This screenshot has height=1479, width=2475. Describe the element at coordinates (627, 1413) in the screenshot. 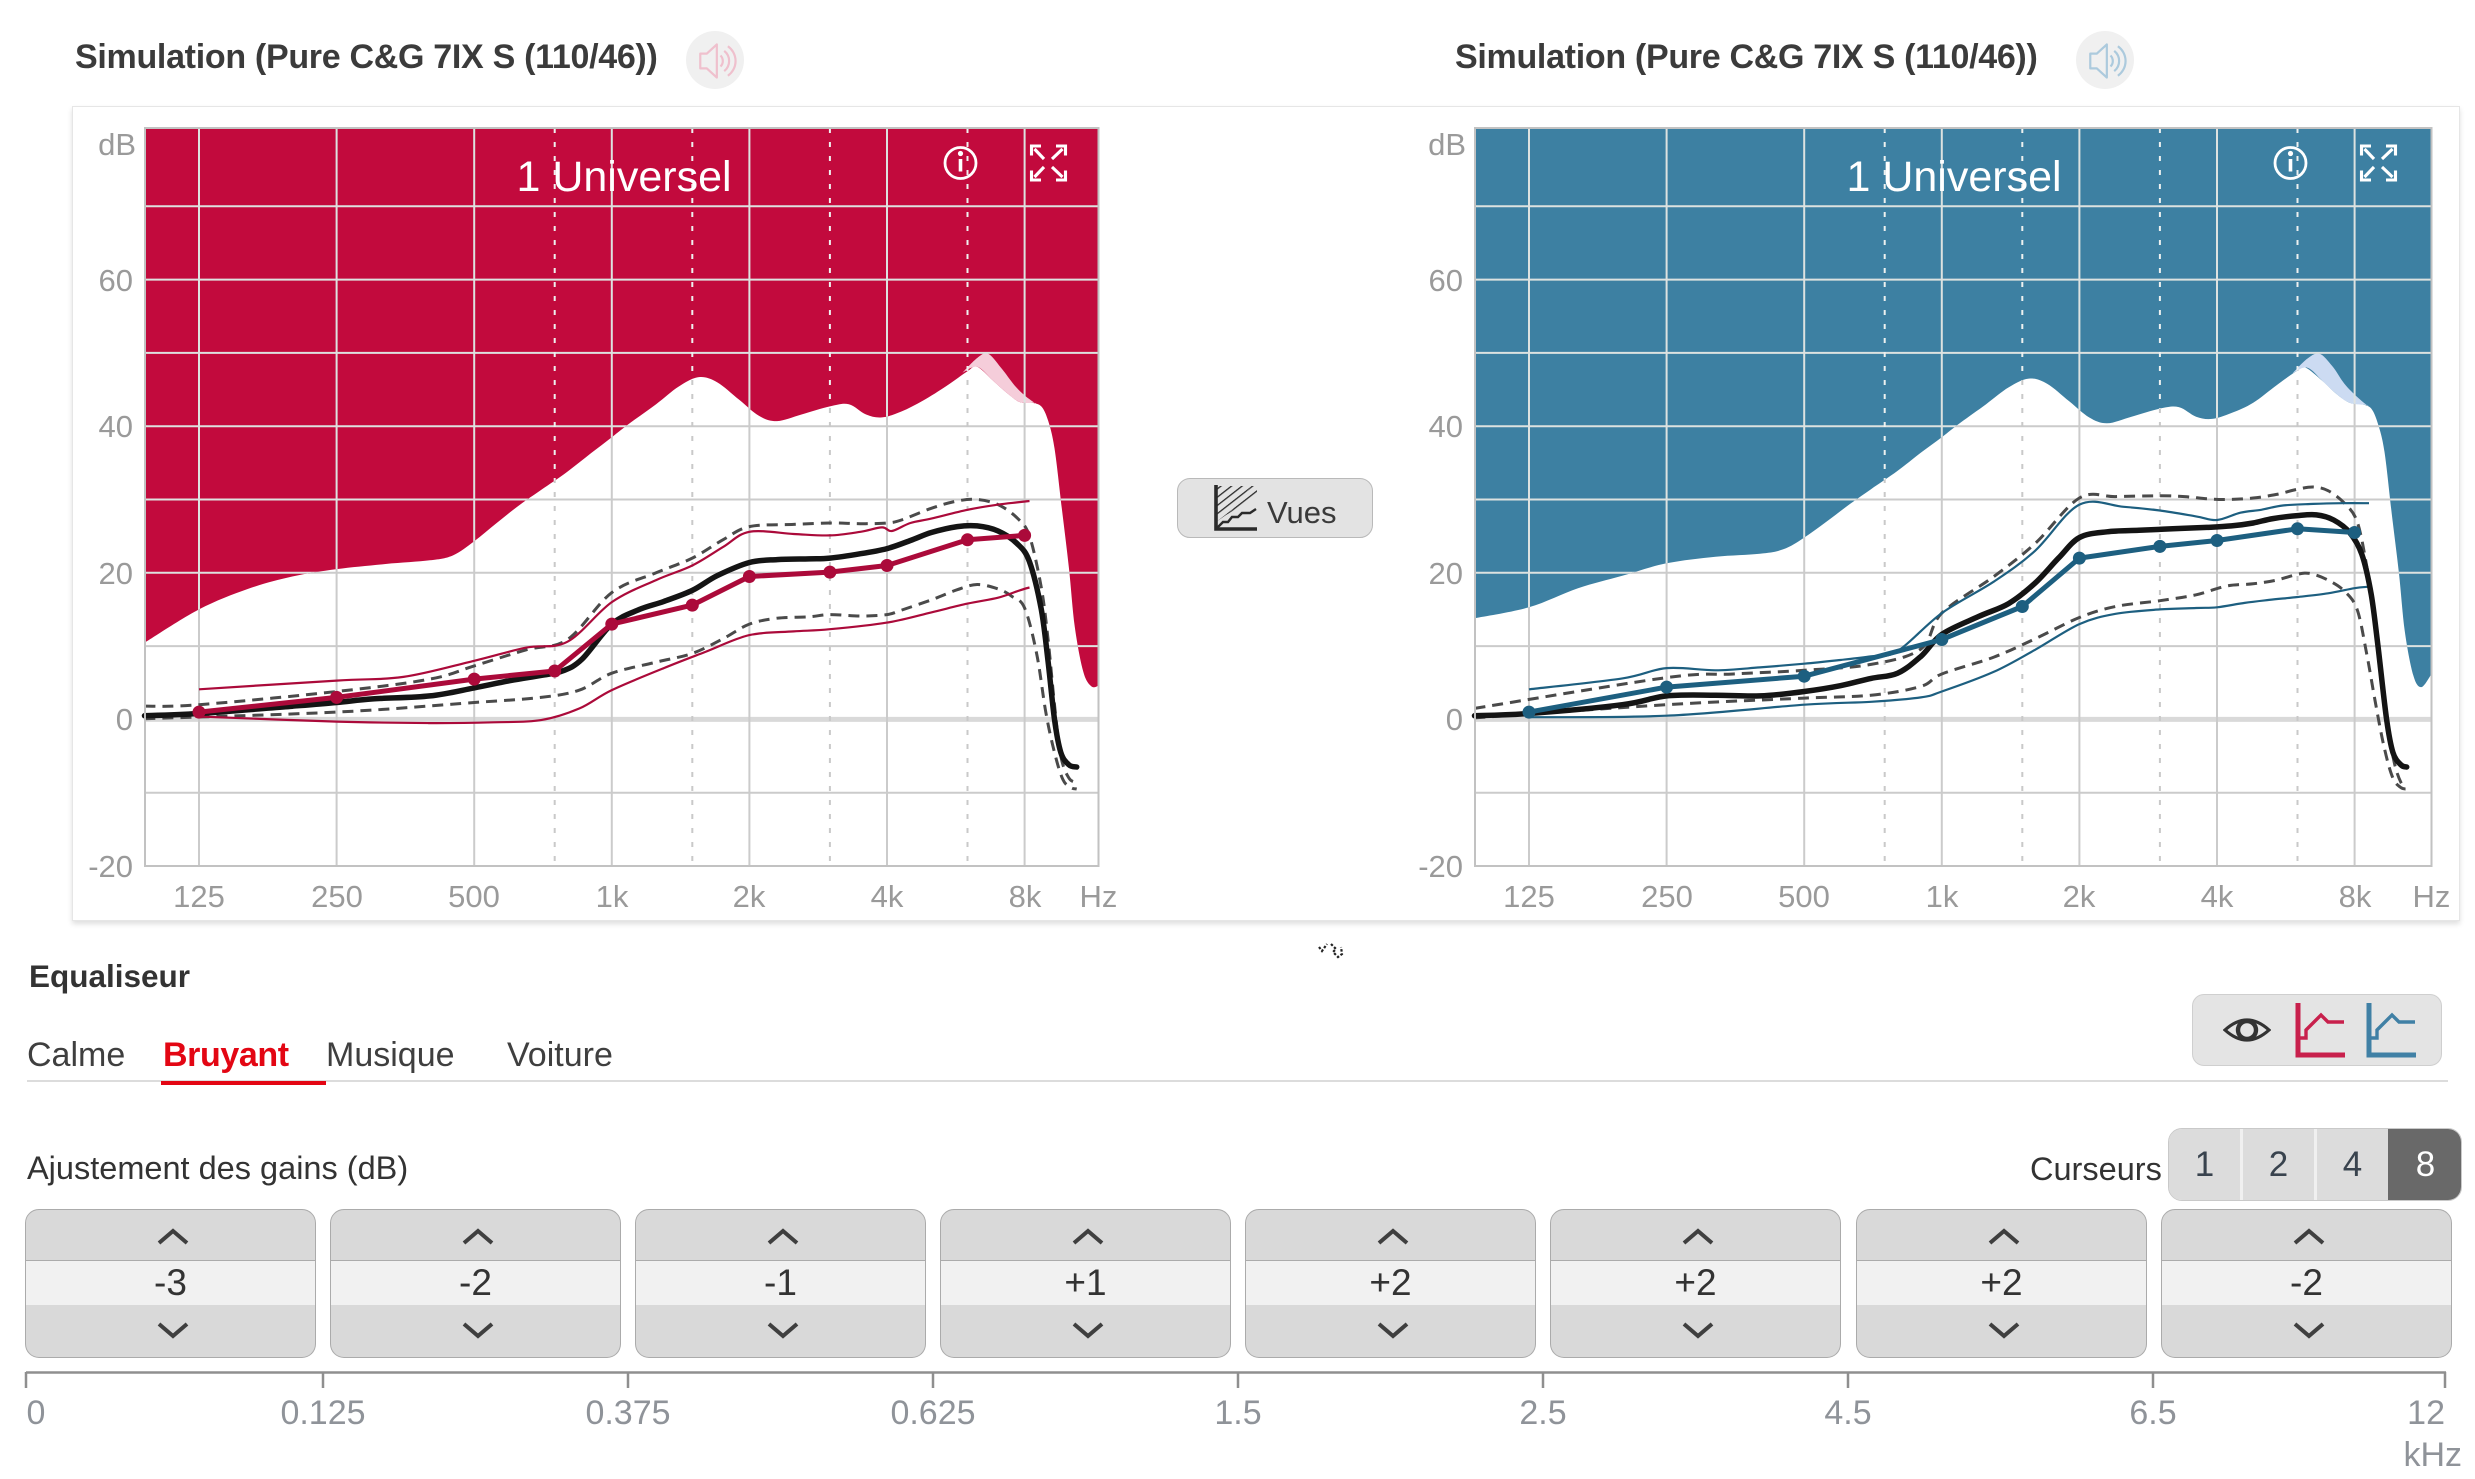

I see `svg-text: 0.375` at that location.